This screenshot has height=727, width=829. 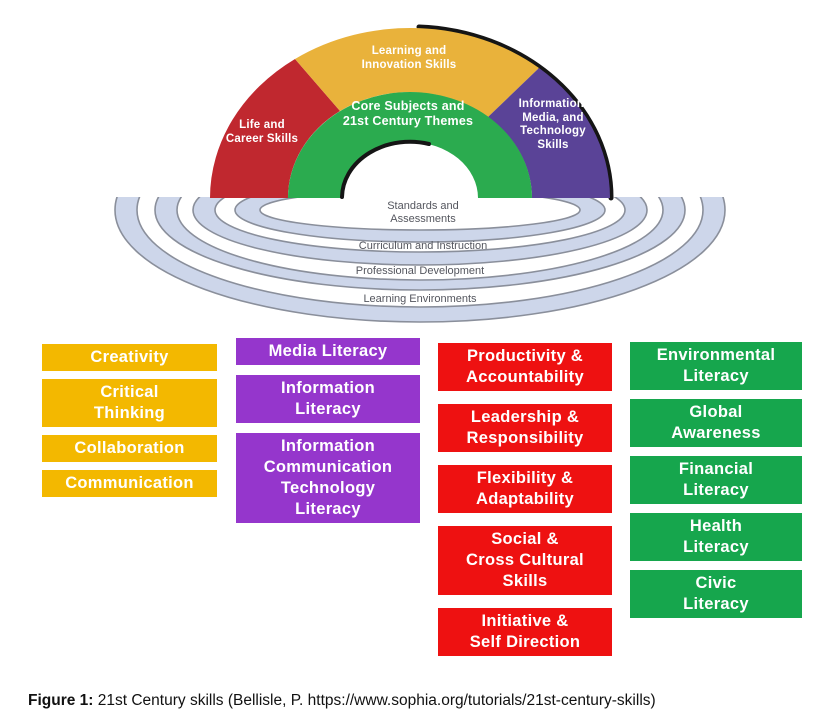 I want to click on skill-box-environmental-literacy: Environmental Literacy, so click(x=716, y=366).